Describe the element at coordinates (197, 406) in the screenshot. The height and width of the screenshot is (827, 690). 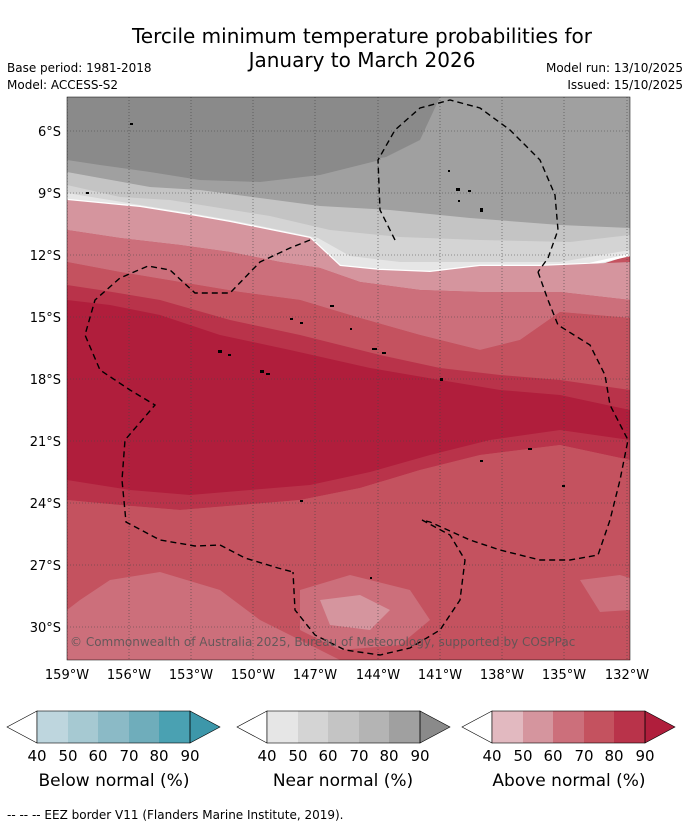
I see `eez-border-cook-islands` at that location.